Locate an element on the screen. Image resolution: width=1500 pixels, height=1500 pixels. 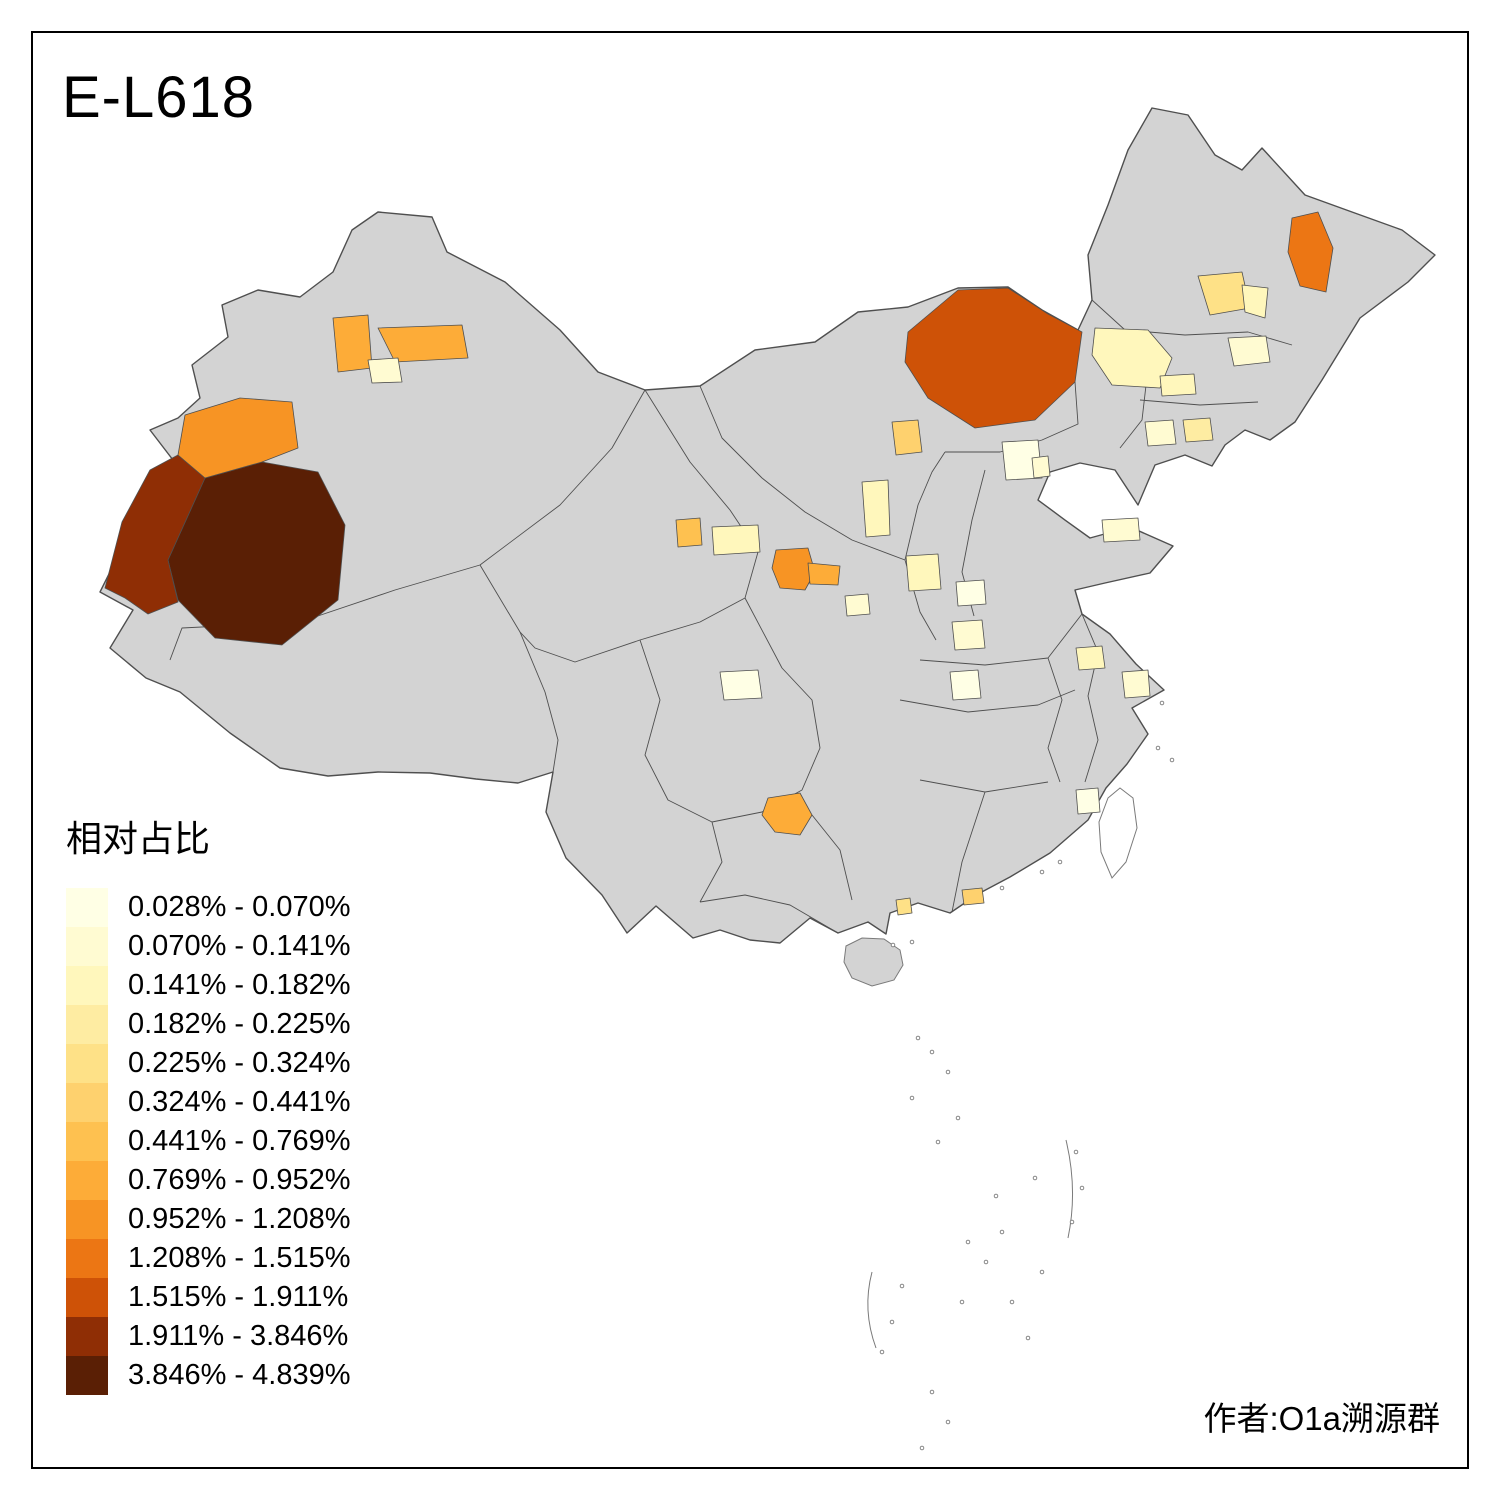
legend-bin-10: 1.208% - 1.515% is located at coordinates (208, 1258).